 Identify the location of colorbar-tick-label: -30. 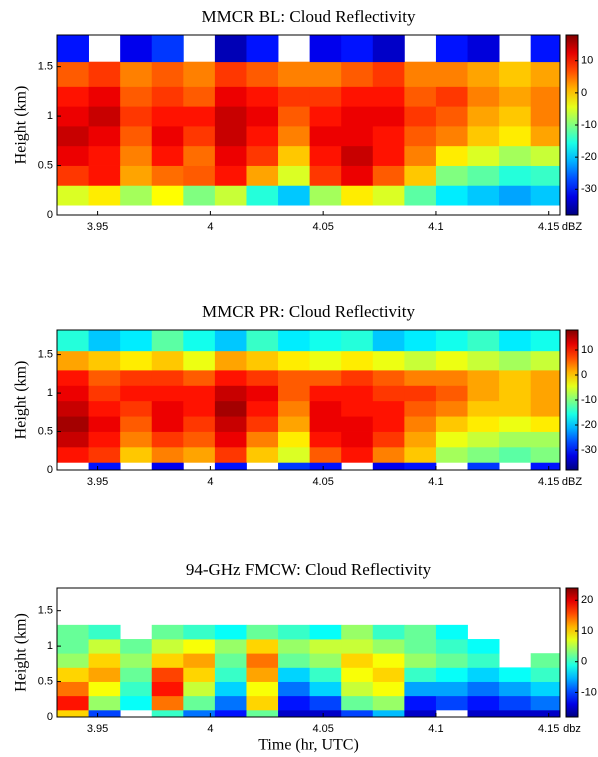
(589, 450).